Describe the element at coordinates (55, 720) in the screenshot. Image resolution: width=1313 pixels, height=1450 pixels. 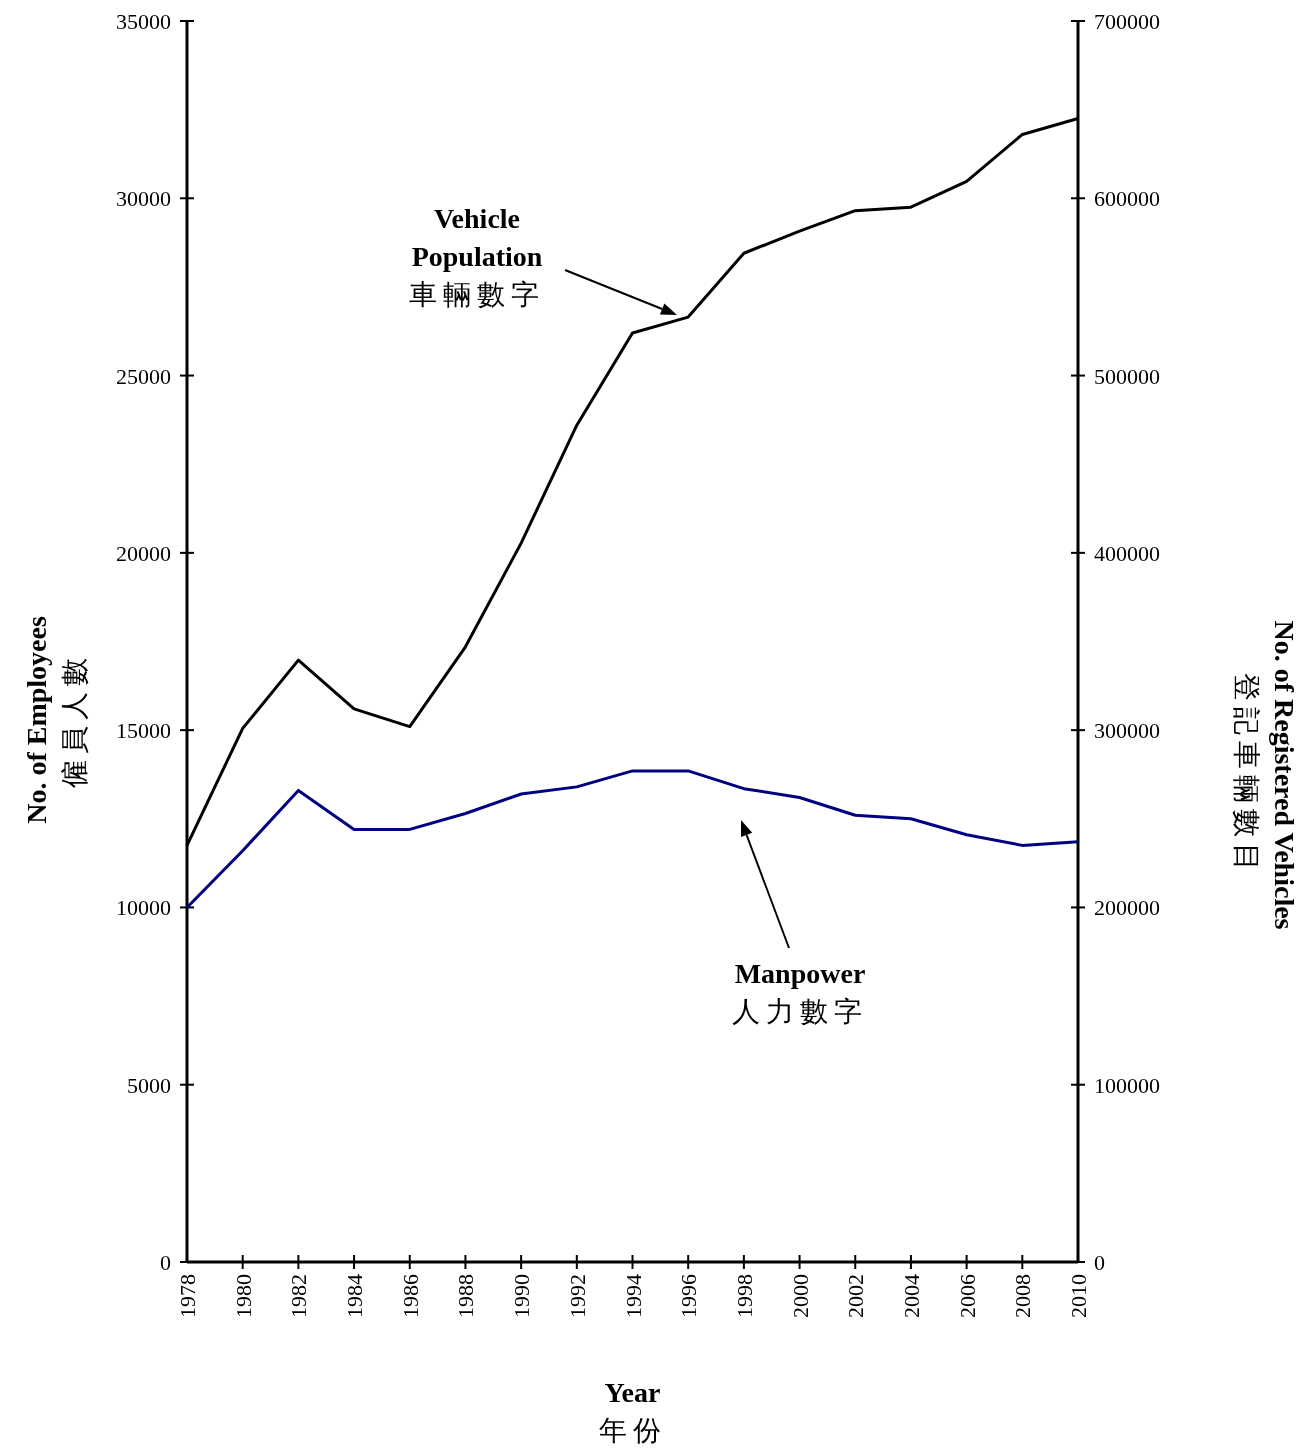
I see `y-axis-title: No. of Employees 僱員人數` at that location.